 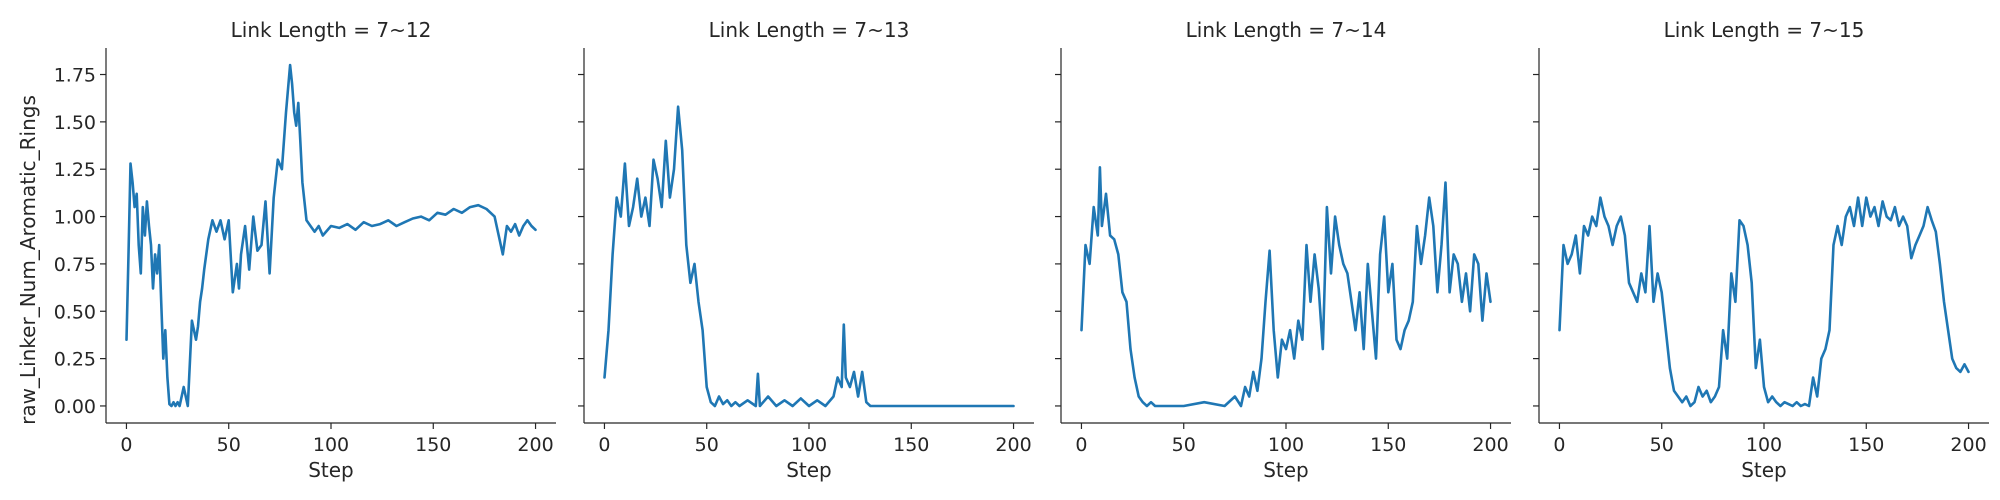 What do you see at coordinates (331, 30) in the screenshot?
I see `panel-title: Link Length = 7~12` at bounding box center [331, 30].